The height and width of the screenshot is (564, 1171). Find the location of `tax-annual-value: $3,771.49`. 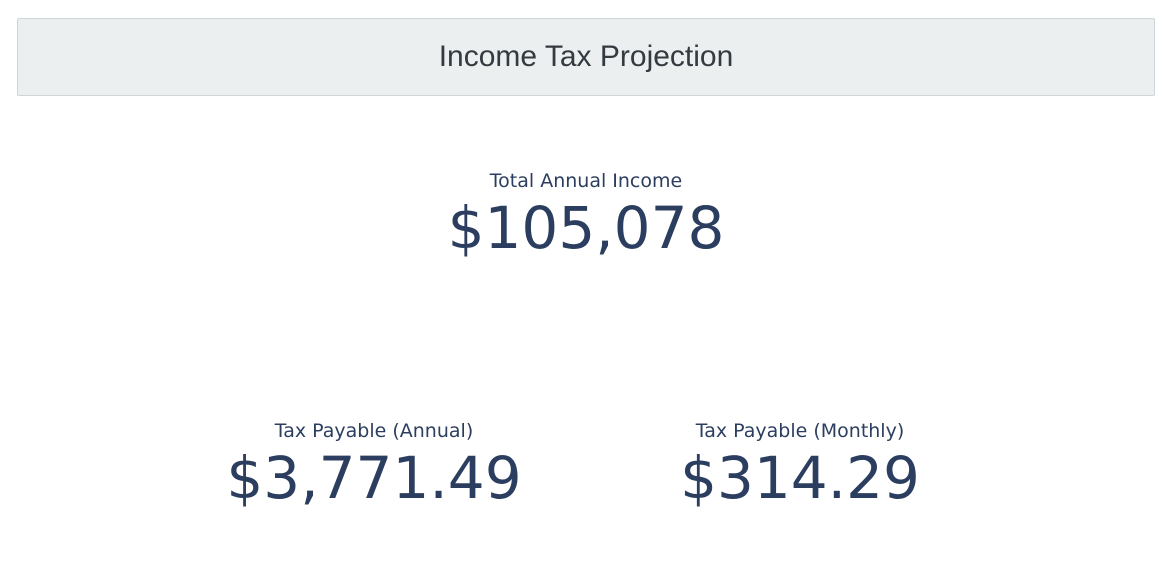

tax-annual-value: $3,771.49 is located at coordinates (374, 478).